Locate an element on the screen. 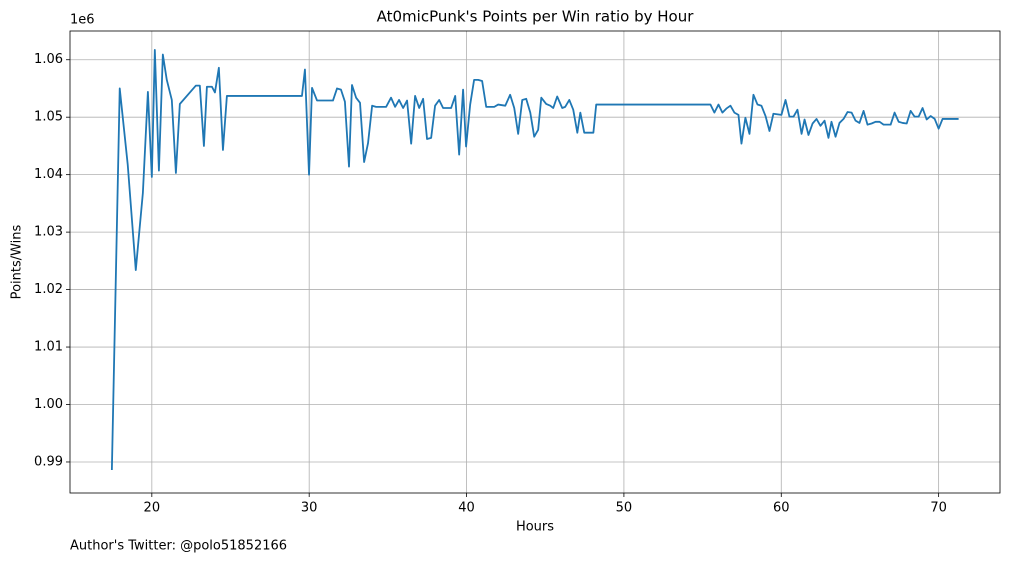 This screenshot has height=562, width=1010. y-tick-label: 1.00 is located at coordinates (48, 404).